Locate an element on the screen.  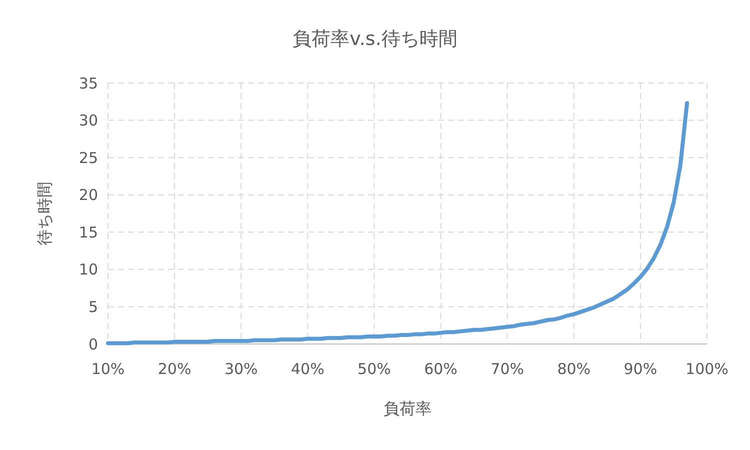
y-tick-label: 0 is located at coordinates (93, 344).